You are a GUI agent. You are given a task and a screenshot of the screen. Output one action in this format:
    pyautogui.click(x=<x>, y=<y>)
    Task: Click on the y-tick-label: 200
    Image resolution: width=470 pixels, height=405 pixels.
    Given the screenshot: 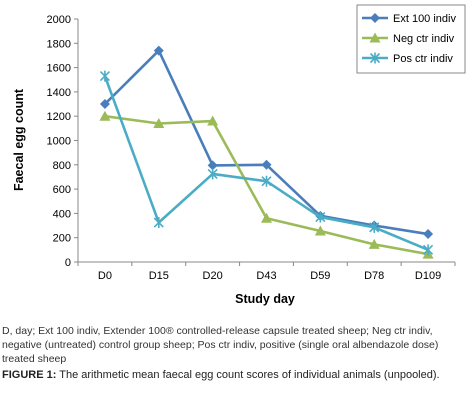 What is the action you would take?
    pyautogui.click(x=62, y=239)
    